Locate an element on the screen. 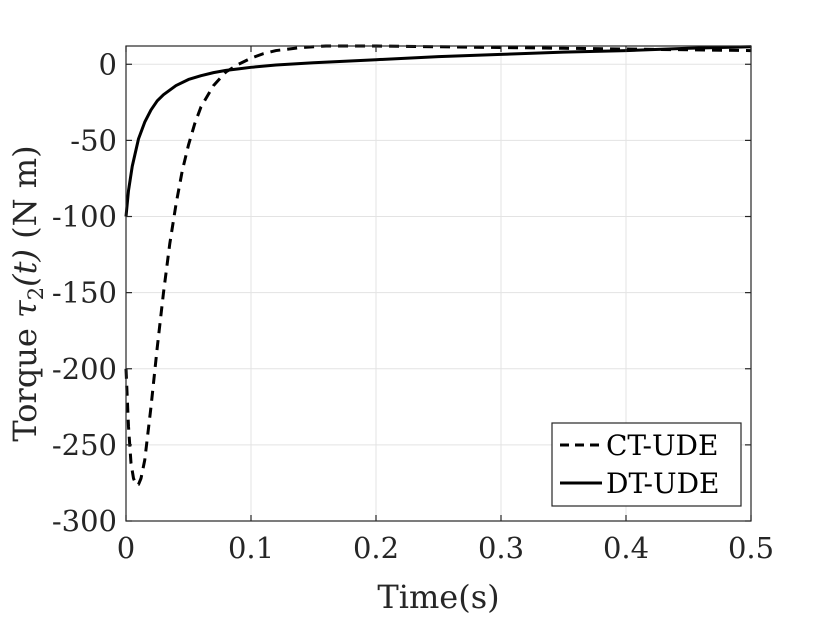 Image resolution: width=830 pixels, height=623 pixels. y-axis-title-pre: Torque is located at coordinates (25, 380).